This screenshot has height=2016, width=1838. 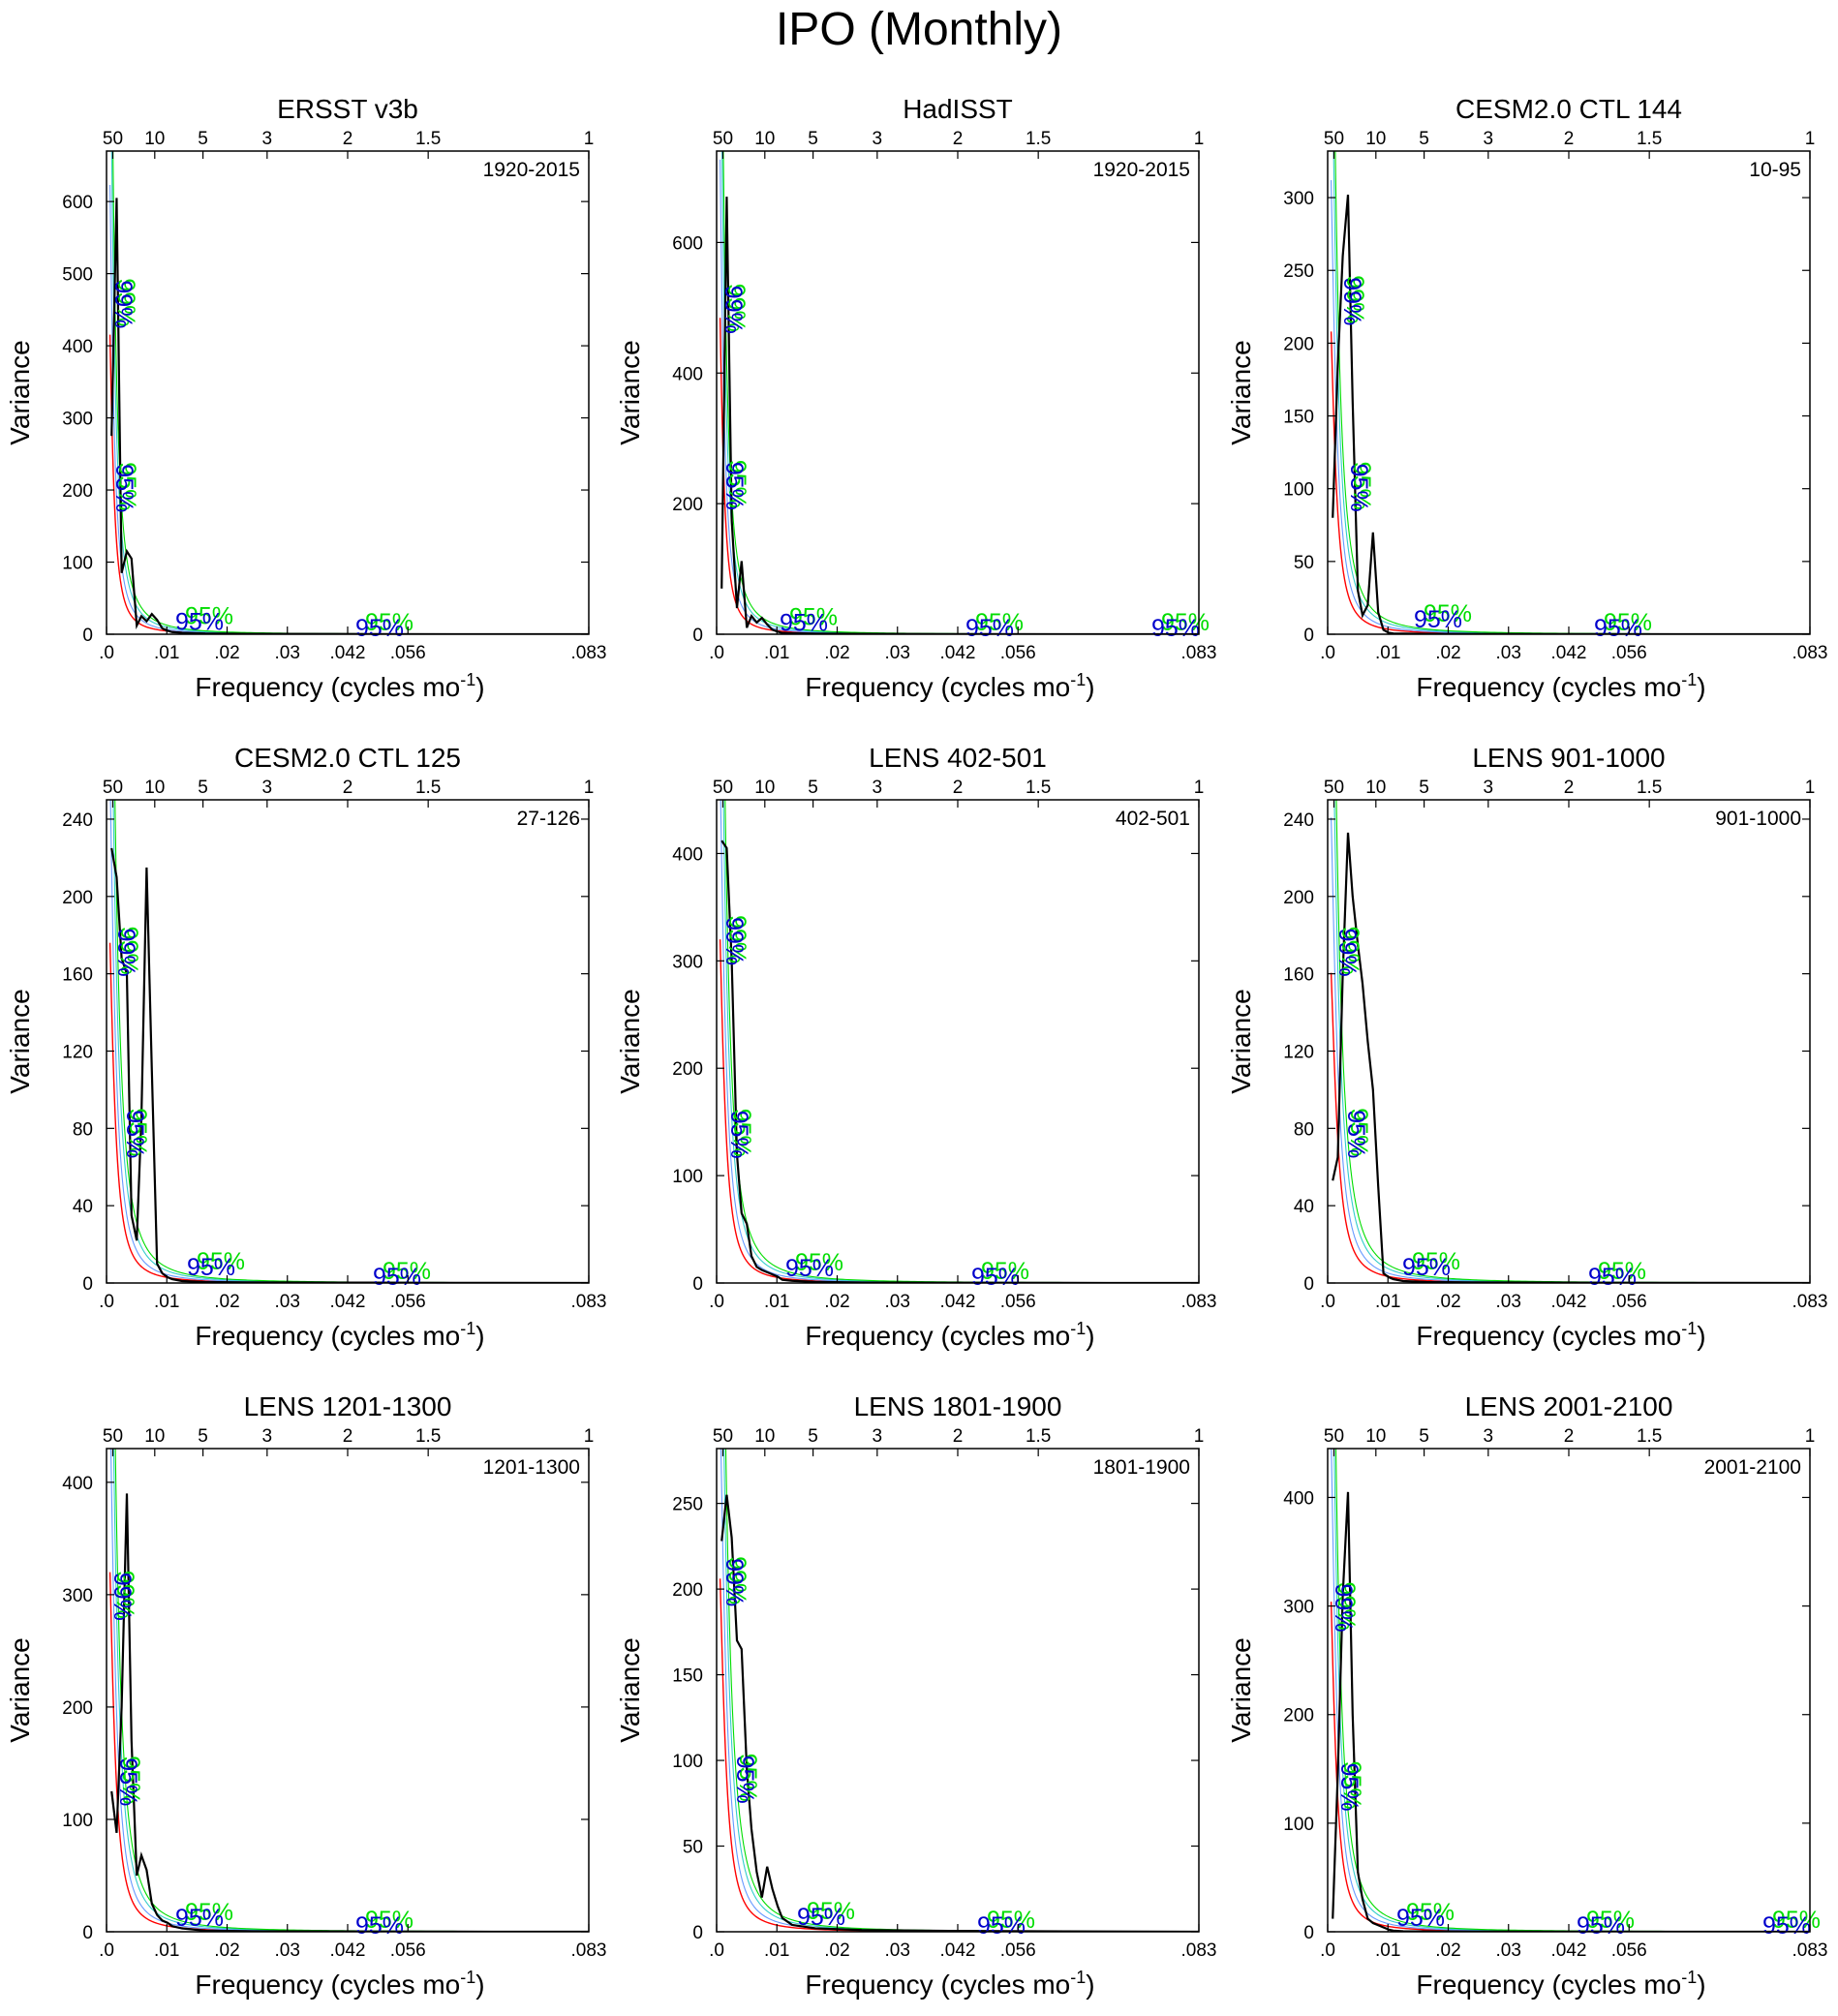 I want to click on panel-title: LENS 1201-1300, so click(x=348, y=1406).